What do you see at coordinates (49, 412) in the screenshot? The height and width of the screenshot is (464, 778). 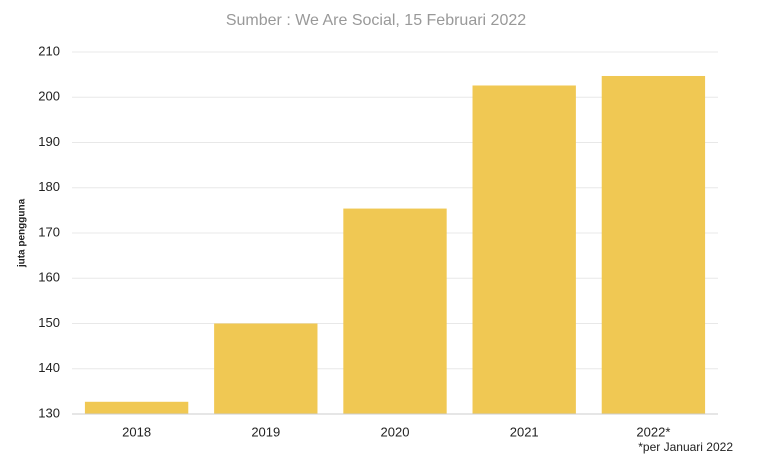 I see `y-tick-label: 130` at bounding box center [49, 412].